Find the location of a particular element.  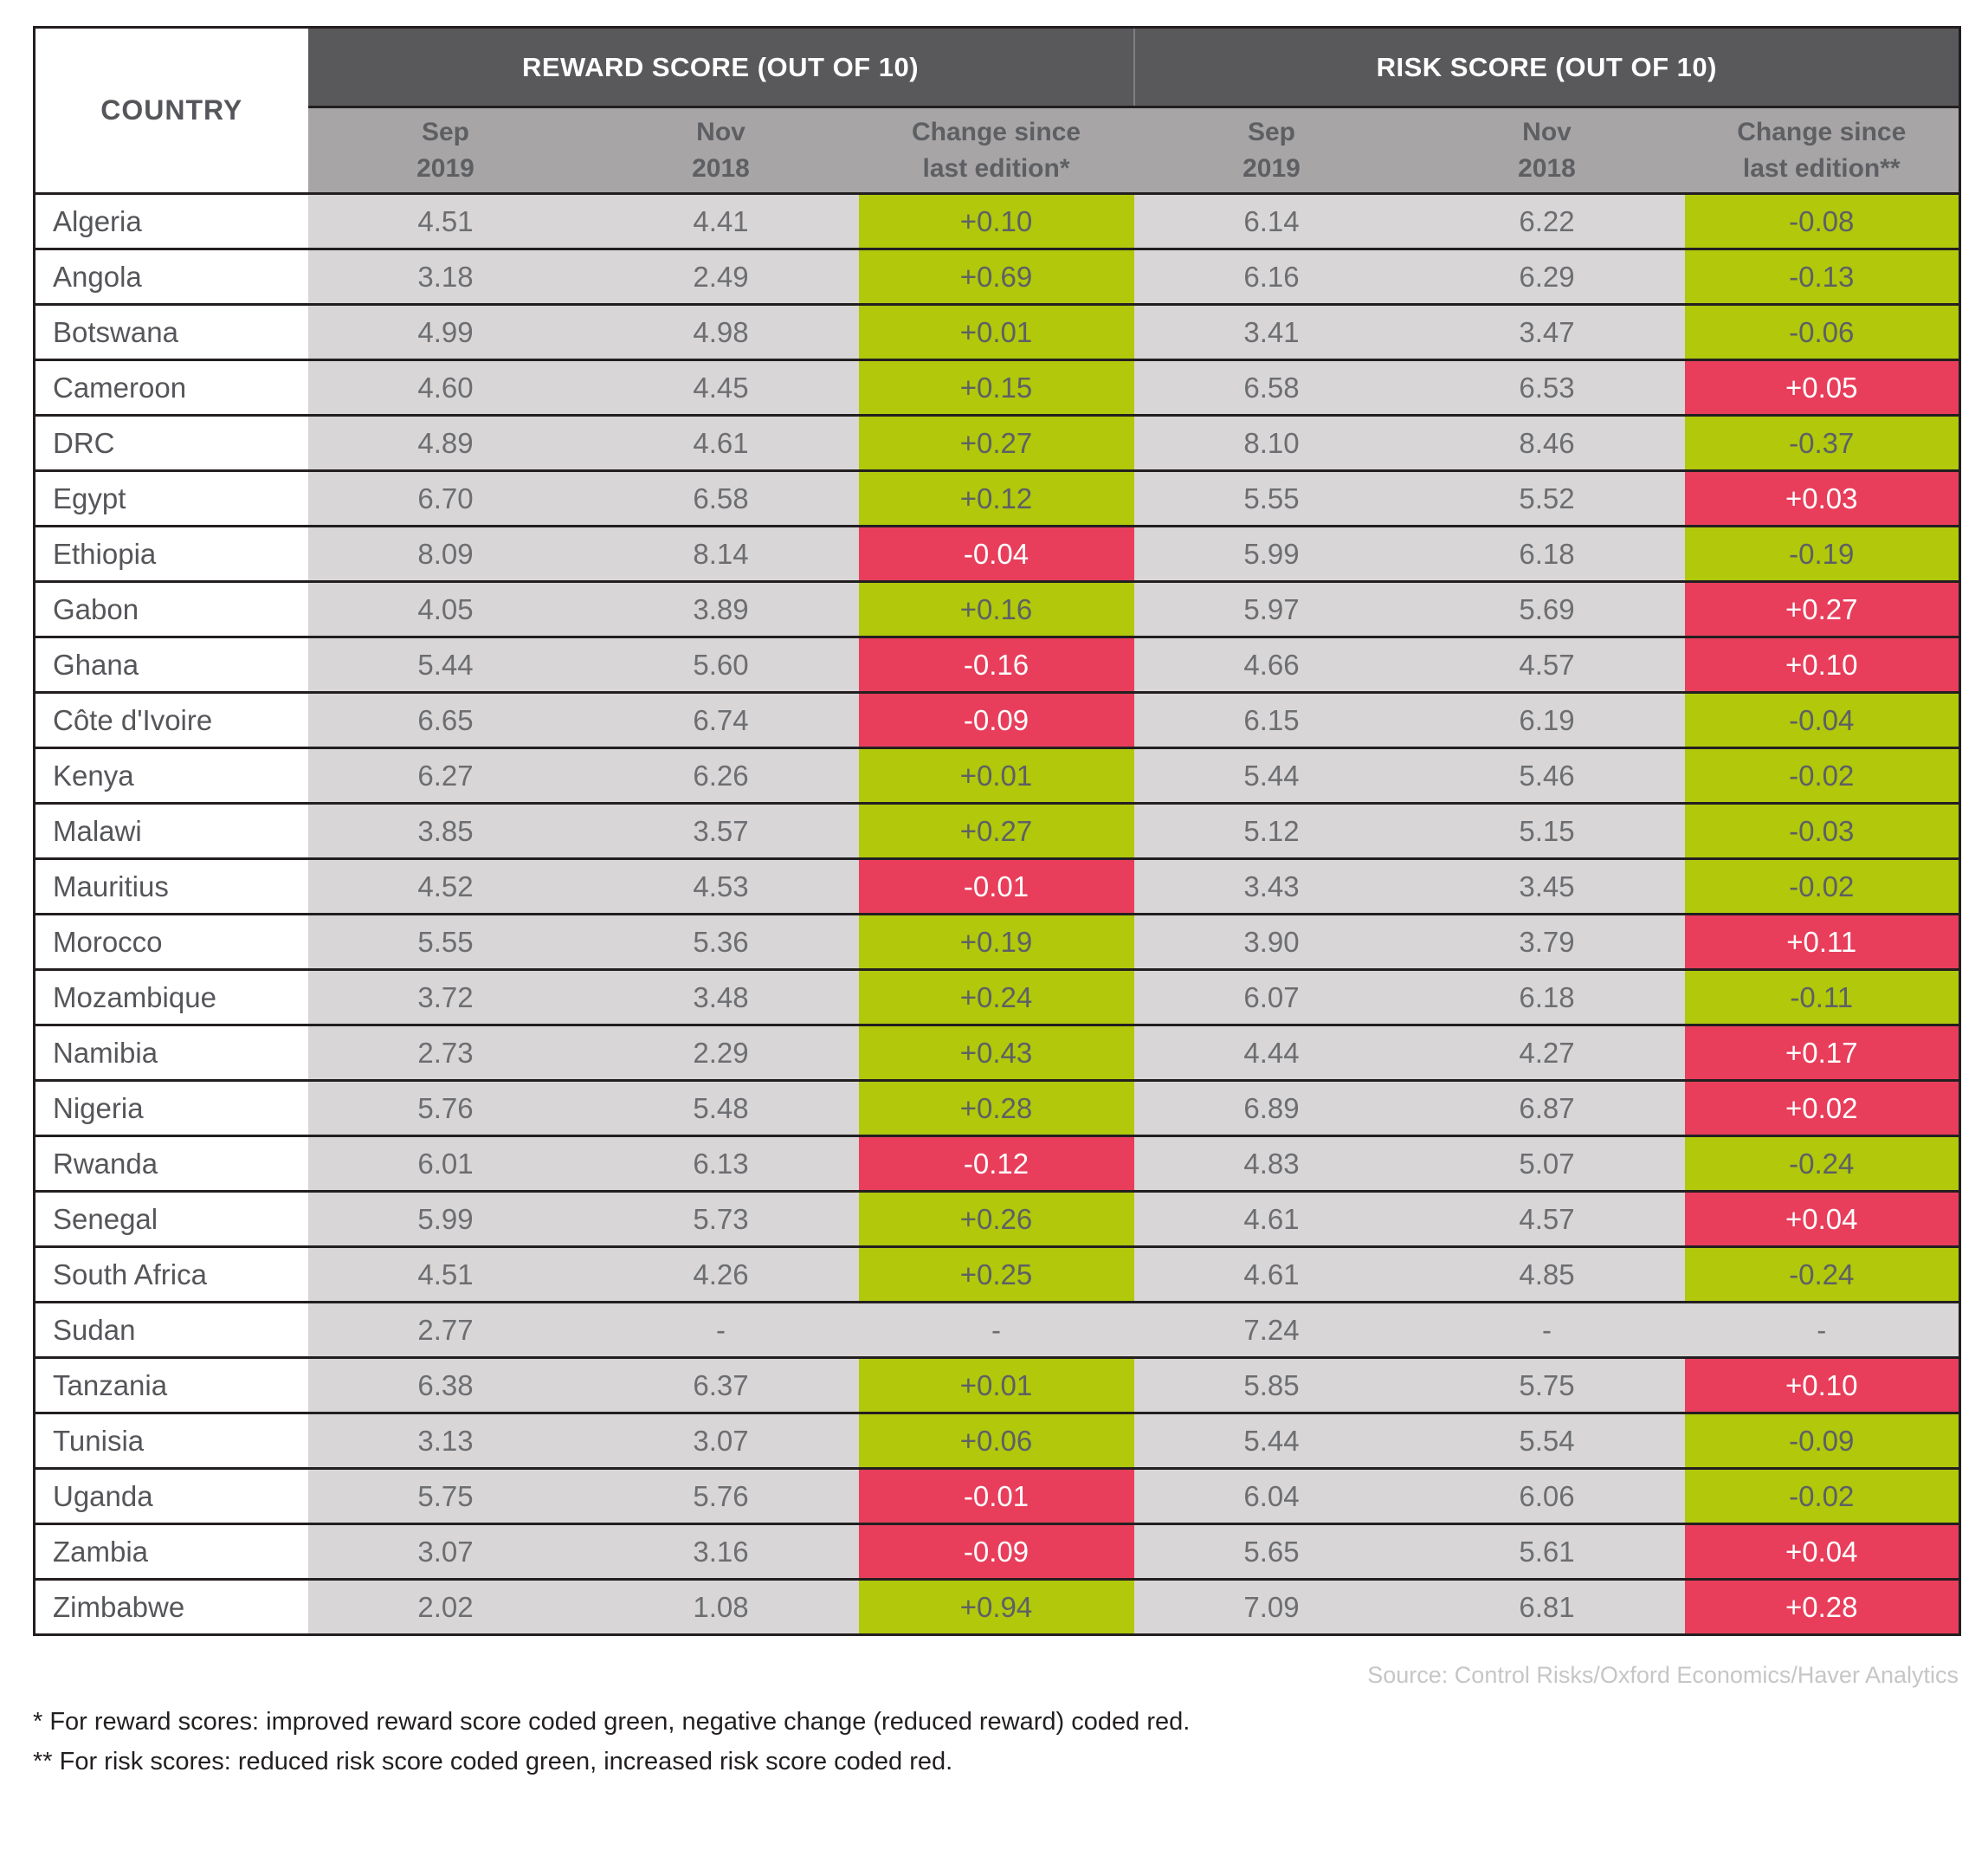

country-cell: Côte d'Ivoire is located at coordinates (171, 720).